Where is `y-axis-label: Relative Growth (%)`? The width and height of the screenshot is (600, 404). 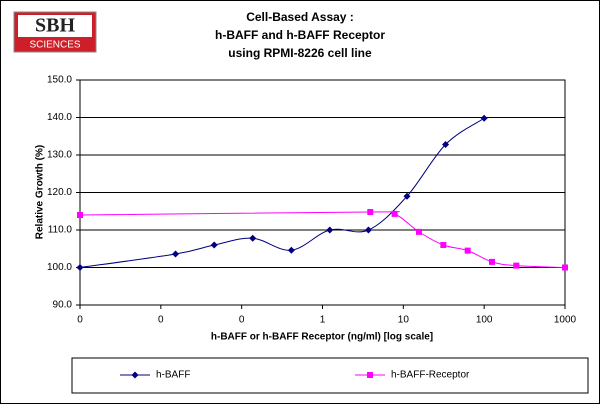
y-axis-label: Relative Growth (%) is located at coordinates (40, 192).